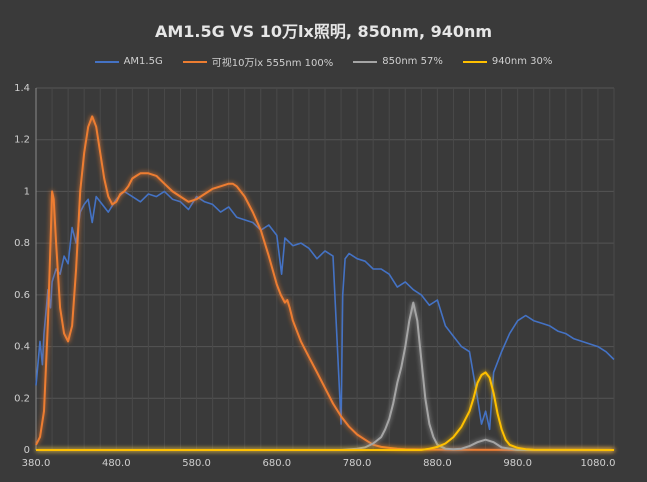 The height and width of the screenshot is (482, 647). Describe the element at coordinates (22, 140) in the screenshot. I see `y-tick-label: 1.2` at that location.